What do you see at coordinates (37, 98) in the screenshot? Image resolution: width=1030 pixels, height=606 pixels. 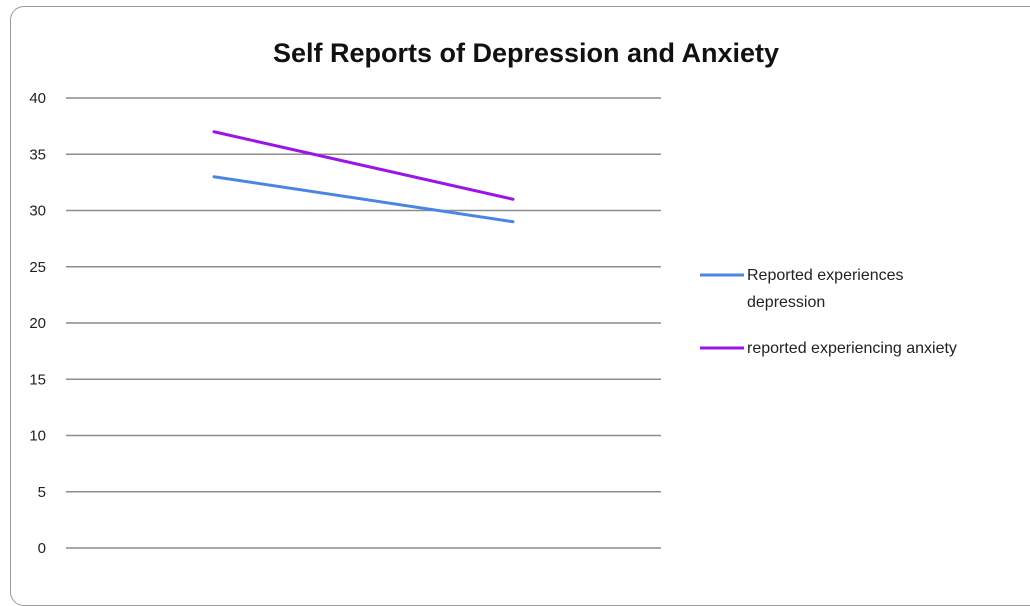 I see `y-tick-label: 40` at bounding box center [37, 98].